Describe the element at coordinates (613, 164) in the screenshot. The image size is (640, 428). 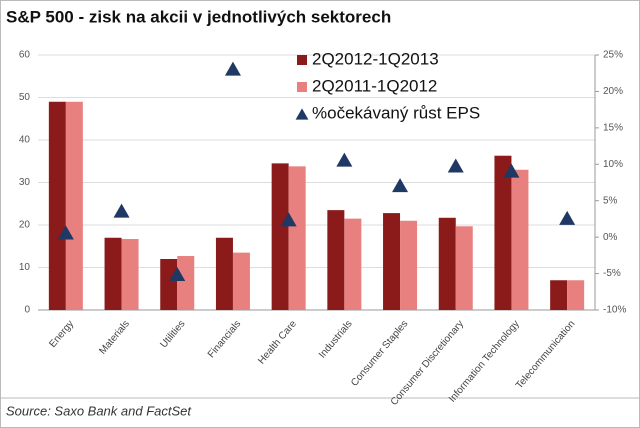
I see `y2-tick-label: 10%` at that location.